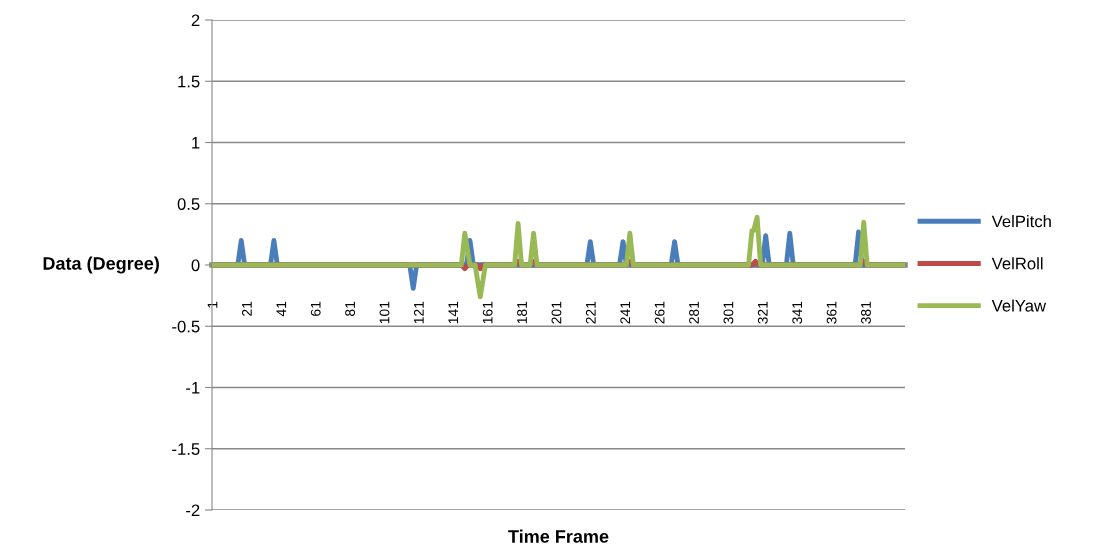  Describe the element at coordinates (101, 265) in the screenshot. I see `y-axis-title: Data (Degree)` at that location.